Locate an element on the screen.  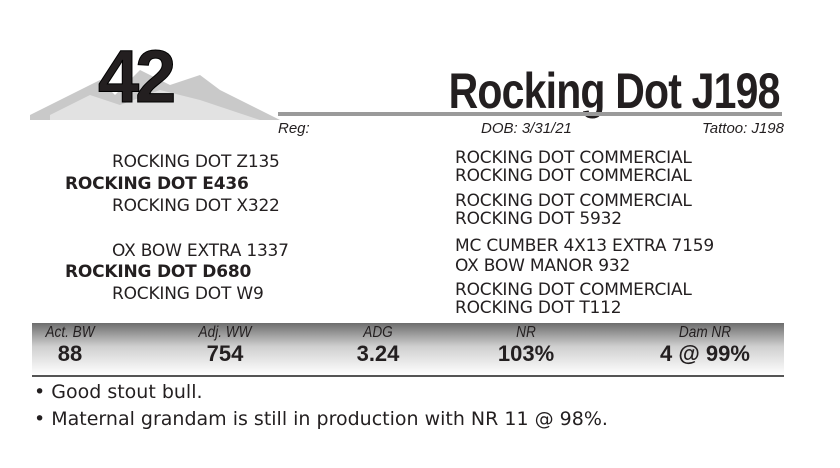
lot-number: 42 is located at coordinates (136, 76).